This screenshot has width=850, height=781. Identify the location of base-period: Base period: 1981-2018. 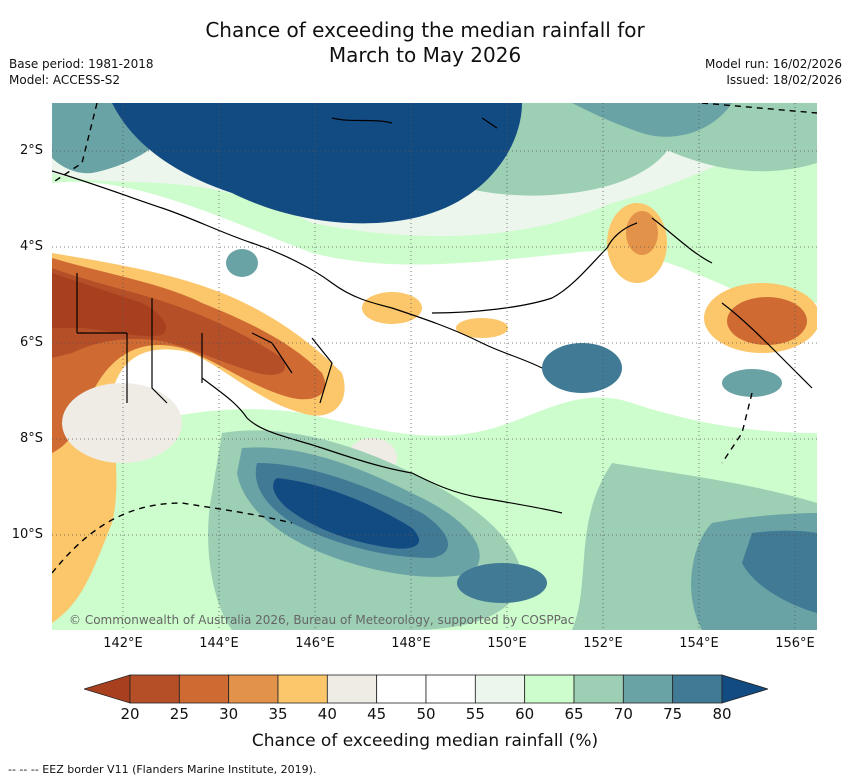
(81, 64).